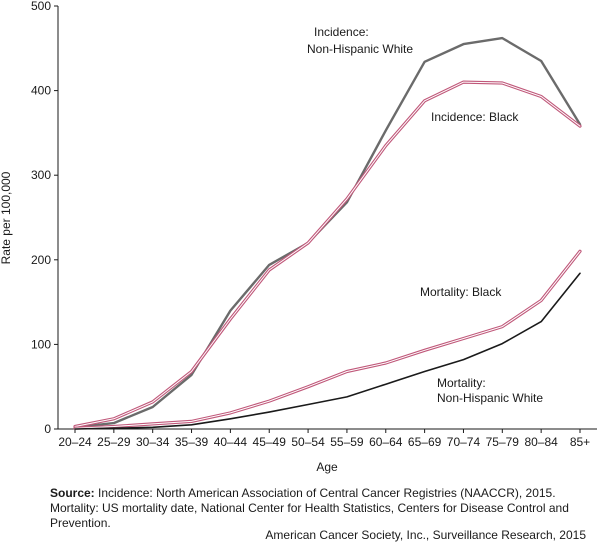  I want to click on source-label: Source:, so click(72, 493).